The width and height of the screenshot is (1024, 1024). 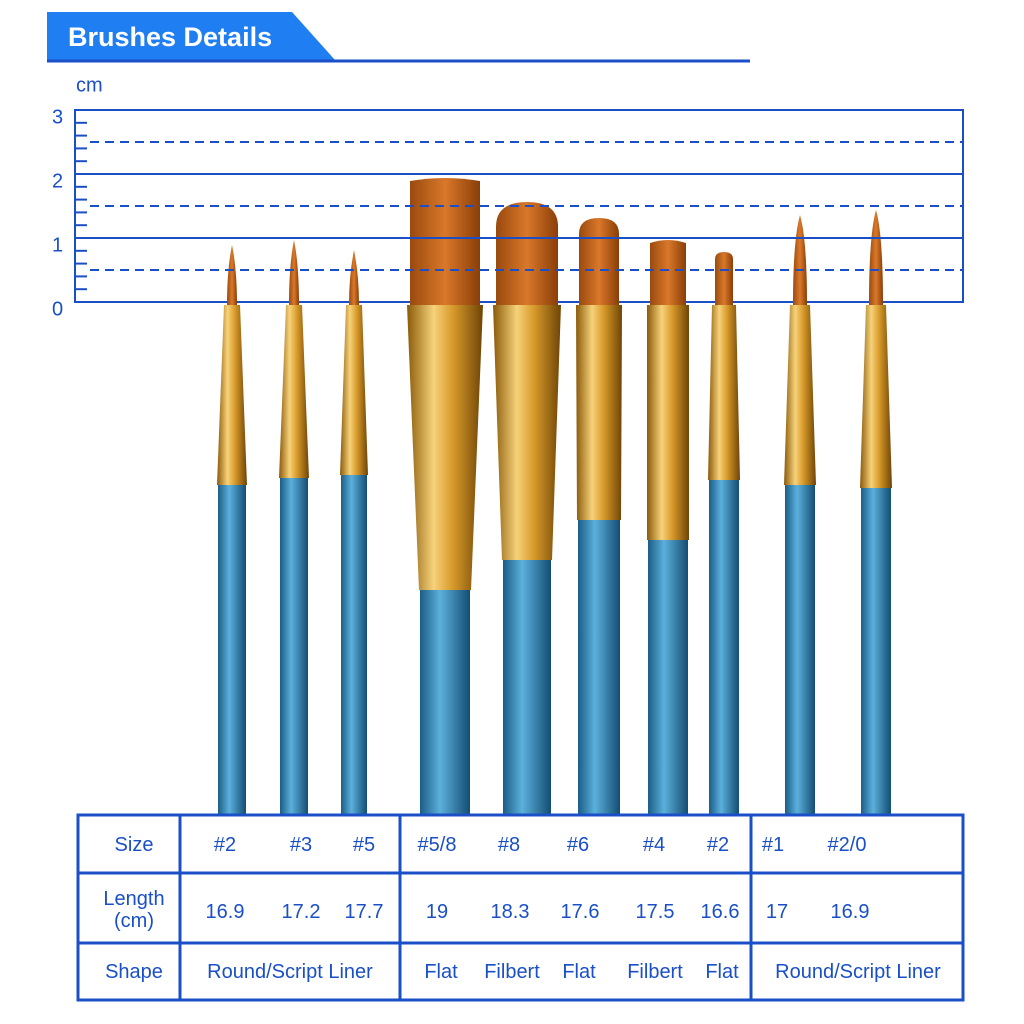 What do you see at coordinates (720, 912) in the screenshot?
I see `length-cell: 16.6` at bounding box center [720, 912].